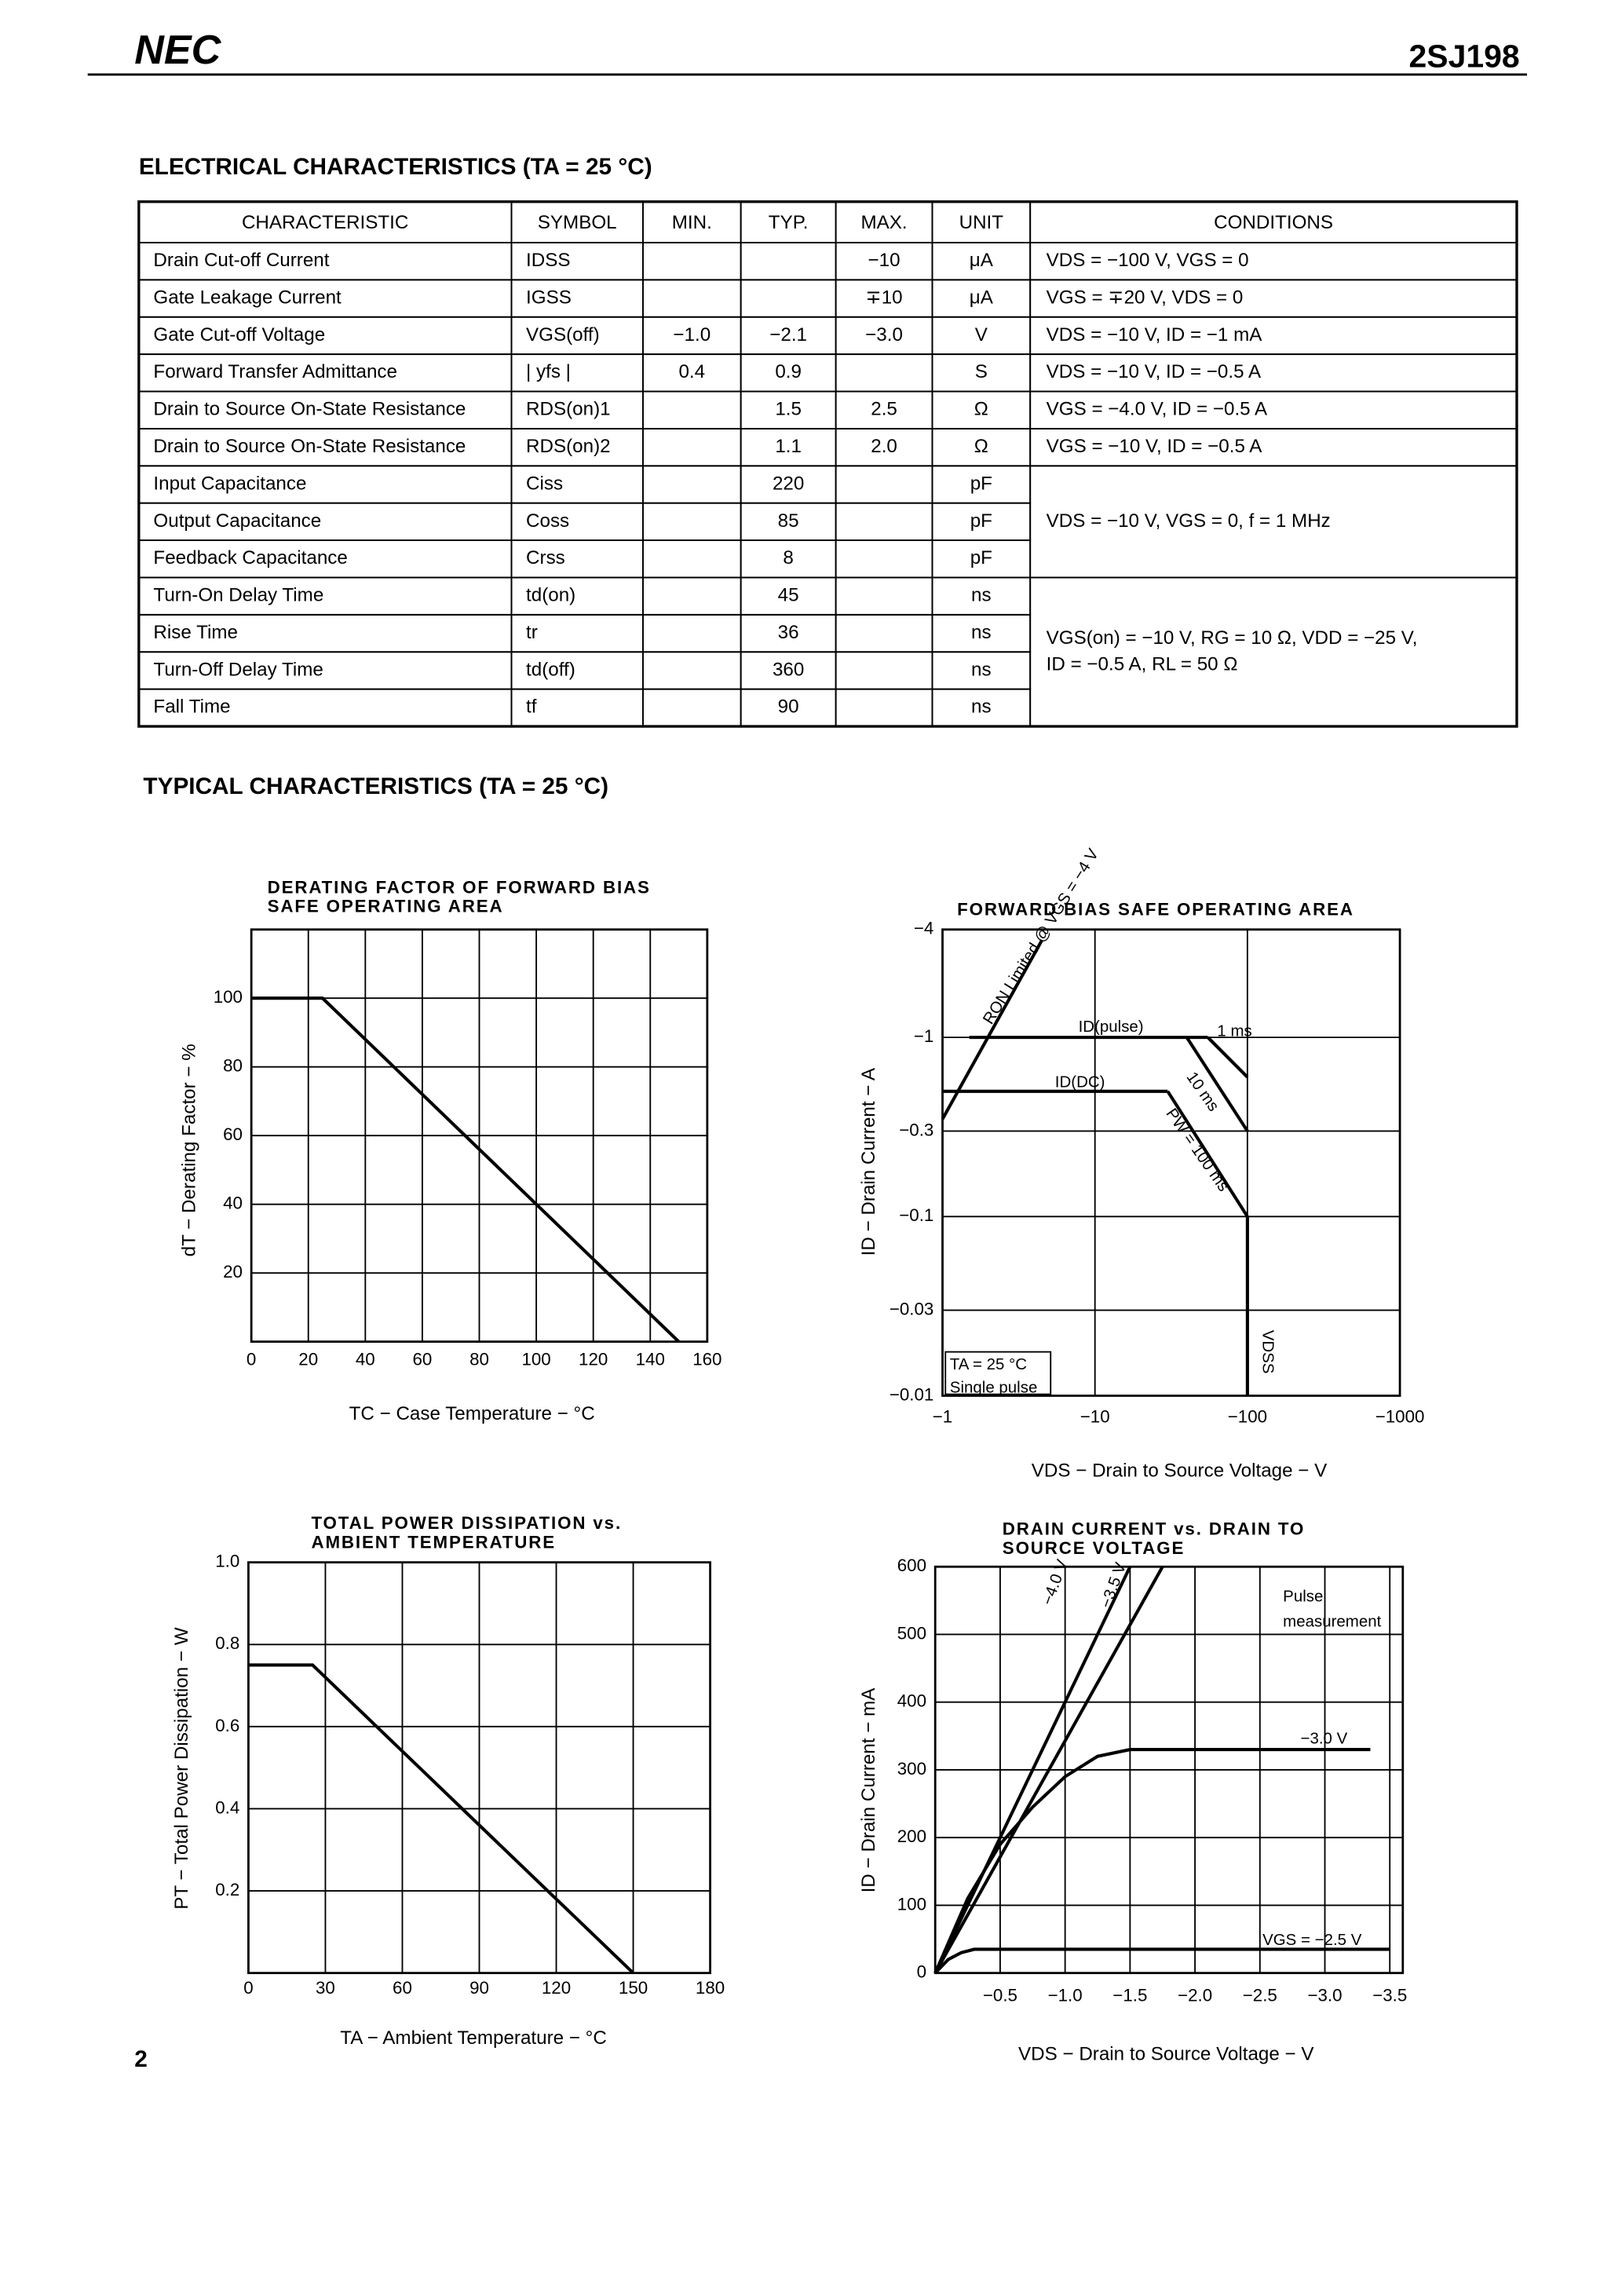 The width and height of the screenshot is (1622, 2296). Describe the element at coordinates (309, 409) in the screenshot. I see `cell-text: Drain to Source On-State Resistance` at that location.